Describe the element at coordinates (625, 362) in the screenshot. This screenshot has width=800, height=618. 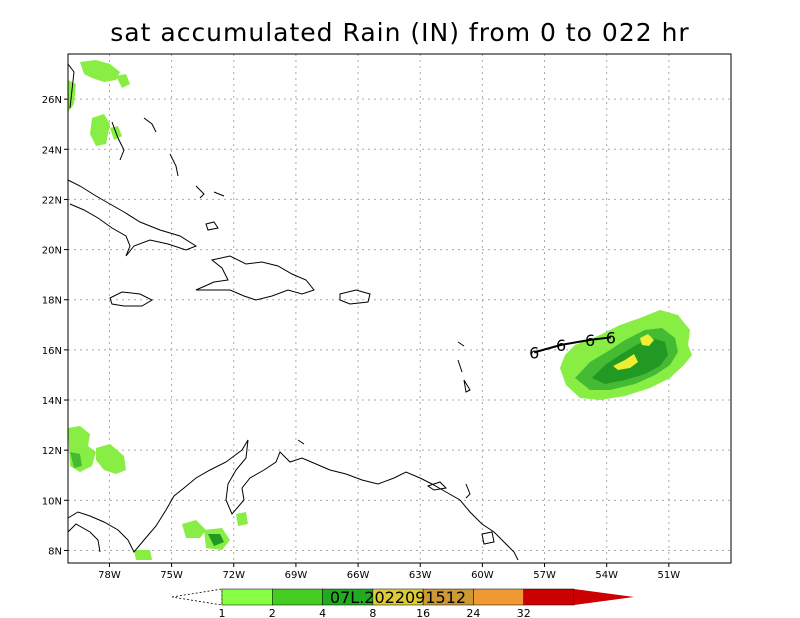
I see `rain-blob-storm-peak` at that location.